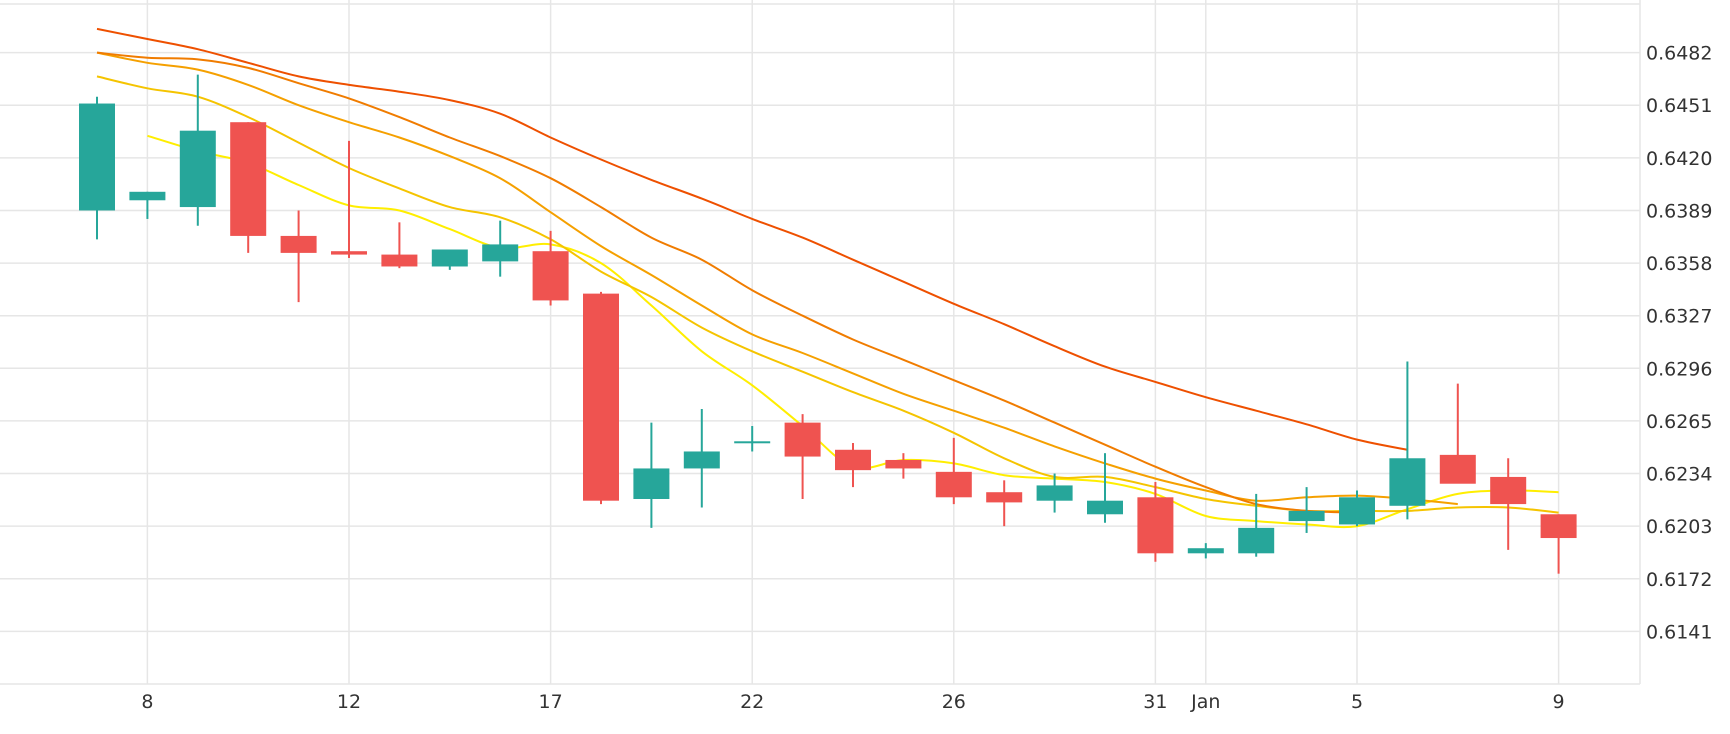 The image size is (1730, 734). What do you see at coordinates (1679, 369) in the screenshot?
I see `y-tick-label: 0.6296` at bounding box center [1679, 369].